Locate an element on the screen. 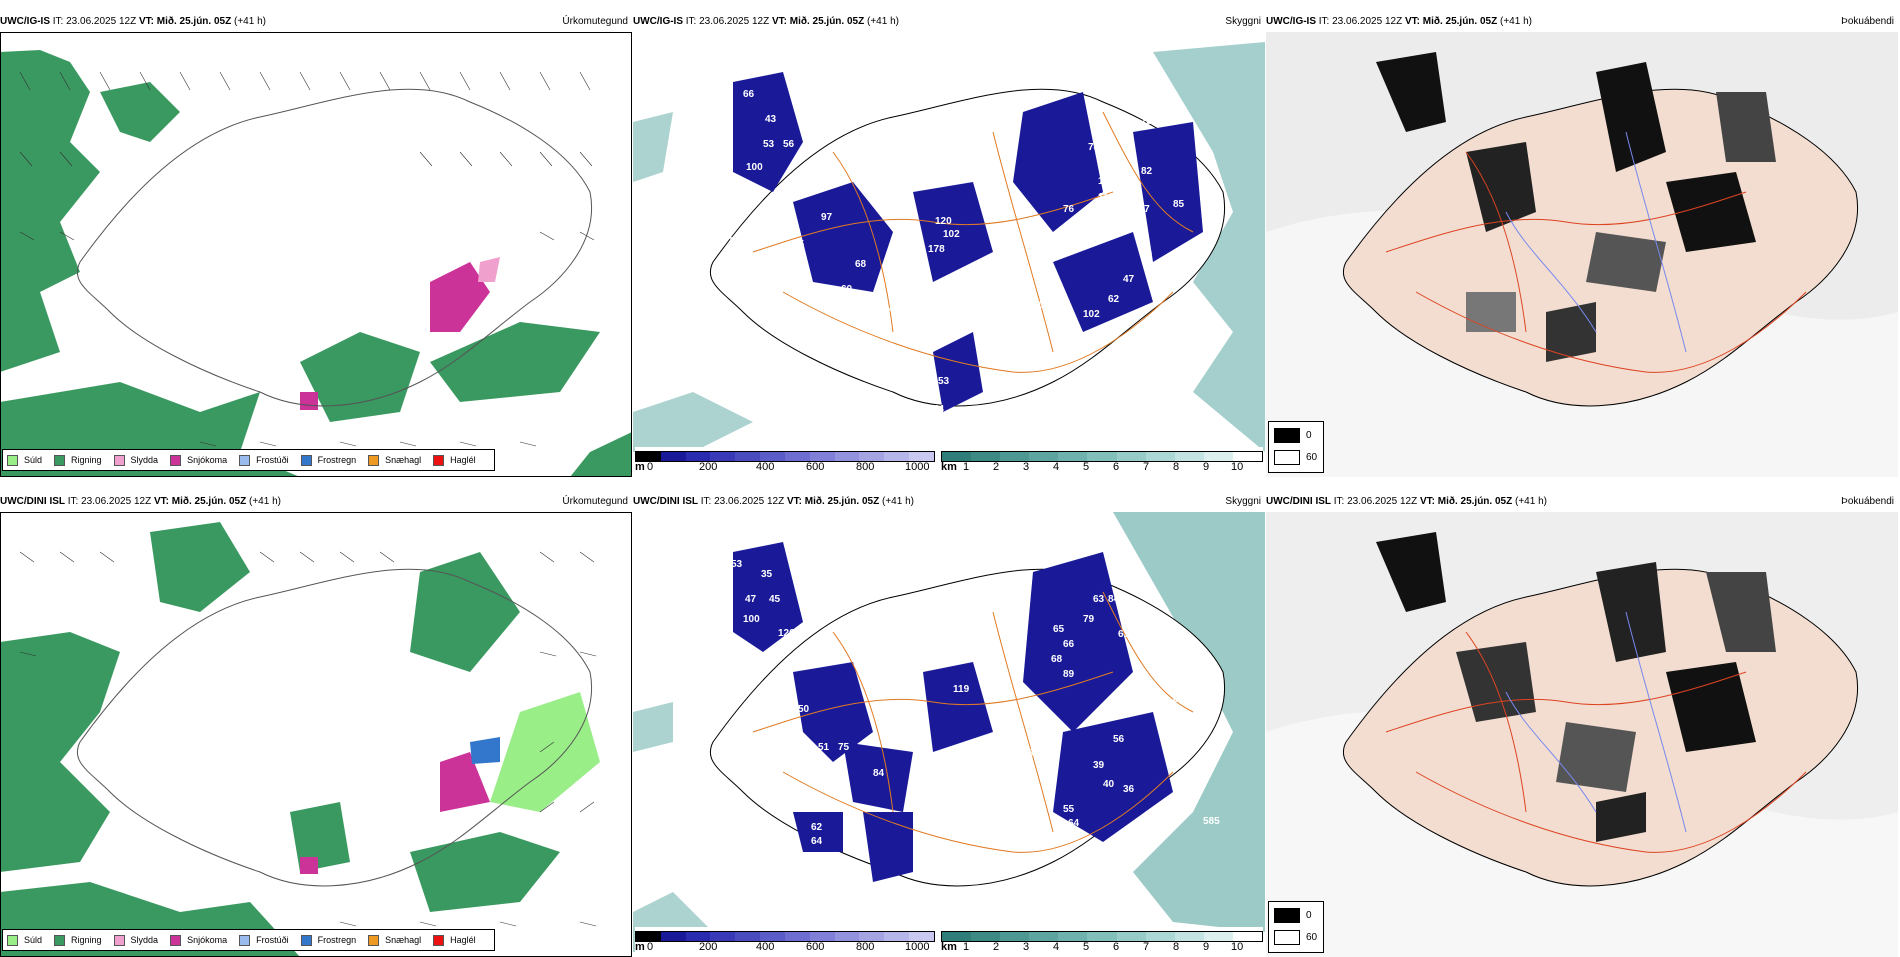  ceiling-value: 71 is located at coordinates (984, 669).